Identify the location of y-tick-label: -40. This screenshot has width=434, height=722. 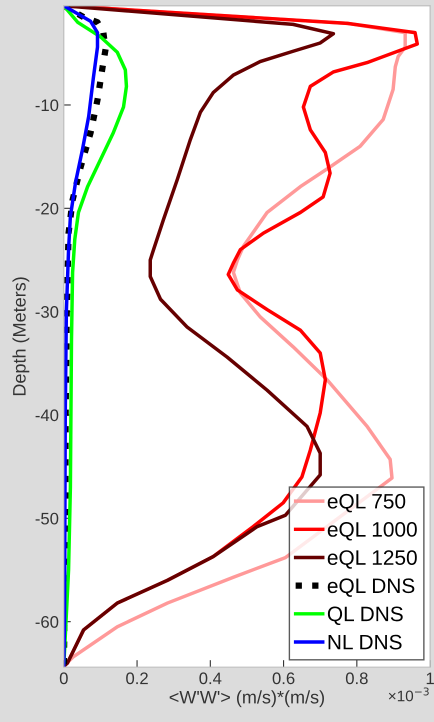
(47, 415).